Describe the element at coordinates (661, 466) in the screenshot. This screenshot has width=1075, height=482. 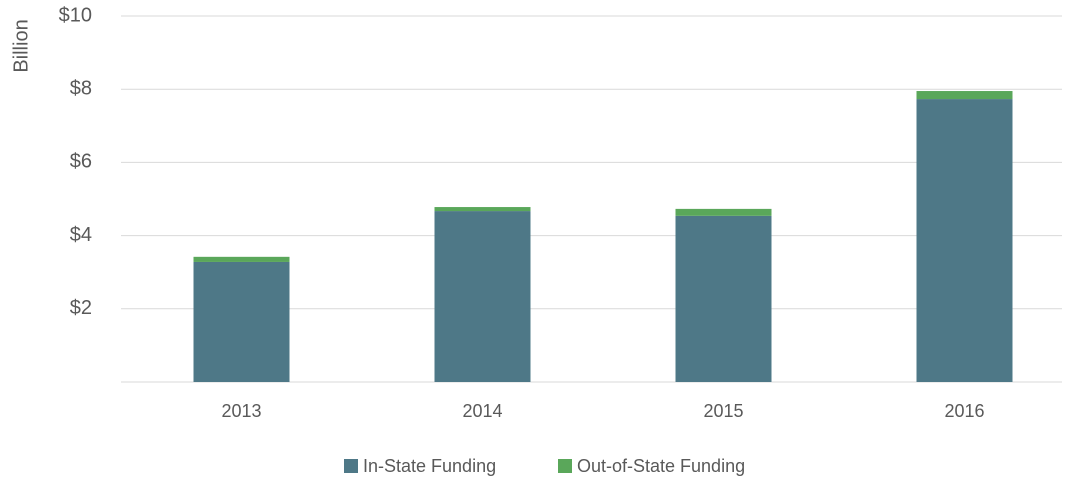
I see `legend-label: Out-of-State Funding` at that location.